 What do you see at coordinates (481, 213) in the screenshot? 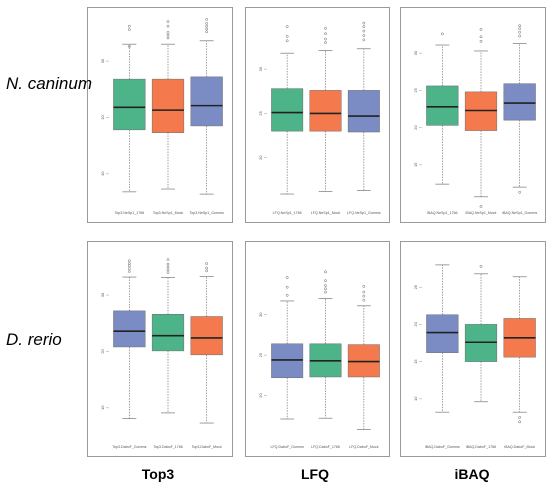
I see `x-tick-label: iBAQ.NeSp1_Mock` at bounding box center [481, 213].